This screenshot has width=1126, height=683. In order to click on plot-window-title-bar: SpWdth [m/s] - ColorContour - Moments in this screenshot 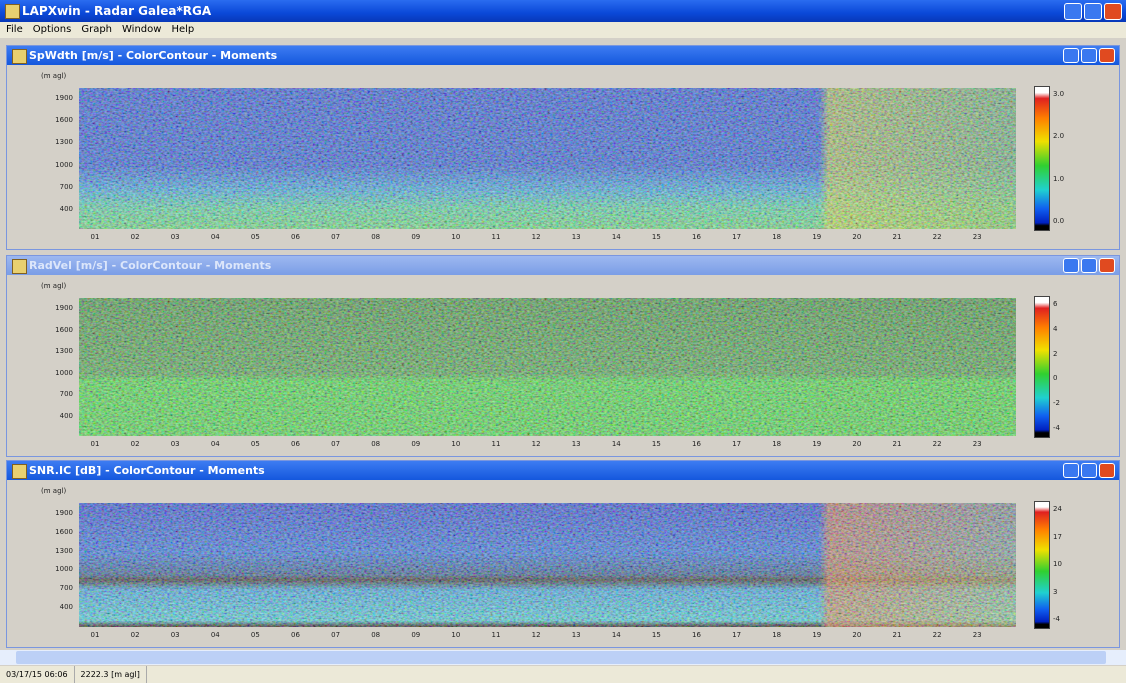, I will do `click(563, 55)`.